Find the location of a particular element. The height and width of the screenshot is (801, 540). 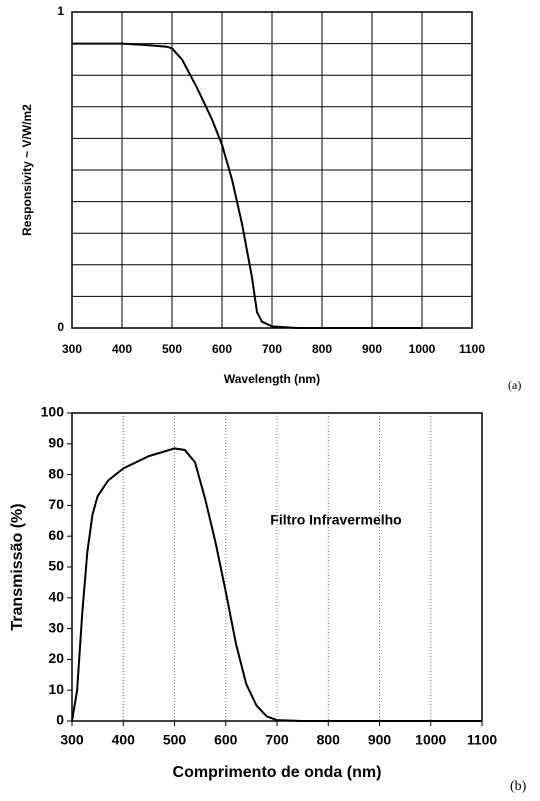

annotation: Filtro Infravermelho is located at coordinates (335, 520).